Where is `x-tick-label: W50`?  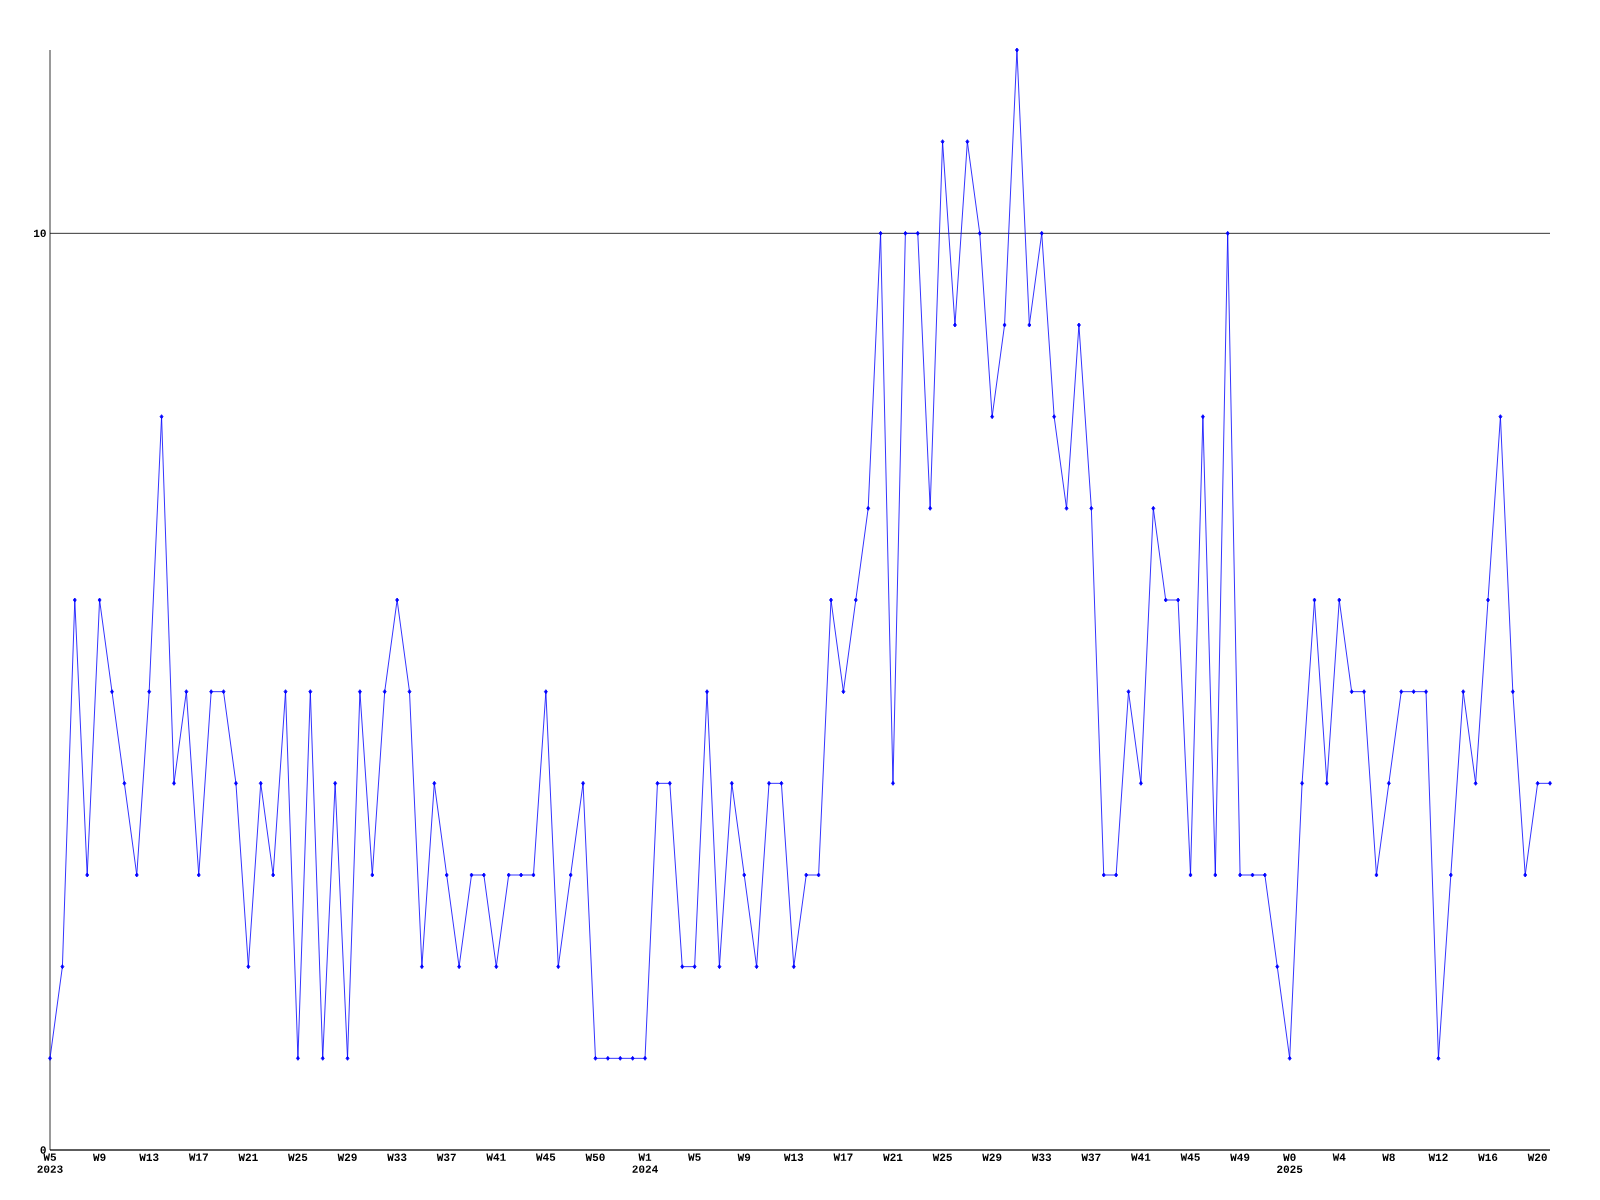 x-tick-label: W50 is located at coordinates (595, 1157).